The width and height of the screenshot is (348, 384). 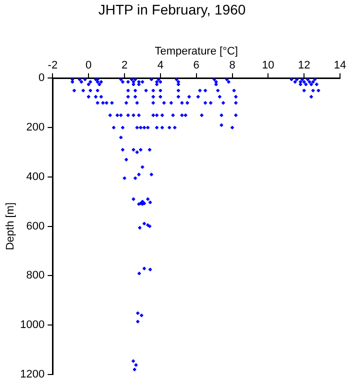 What do you see at coordinates (10, 226) in the screenshot?
I see `y-axis-title: Depth [m]` at bounding box center [10, 226].